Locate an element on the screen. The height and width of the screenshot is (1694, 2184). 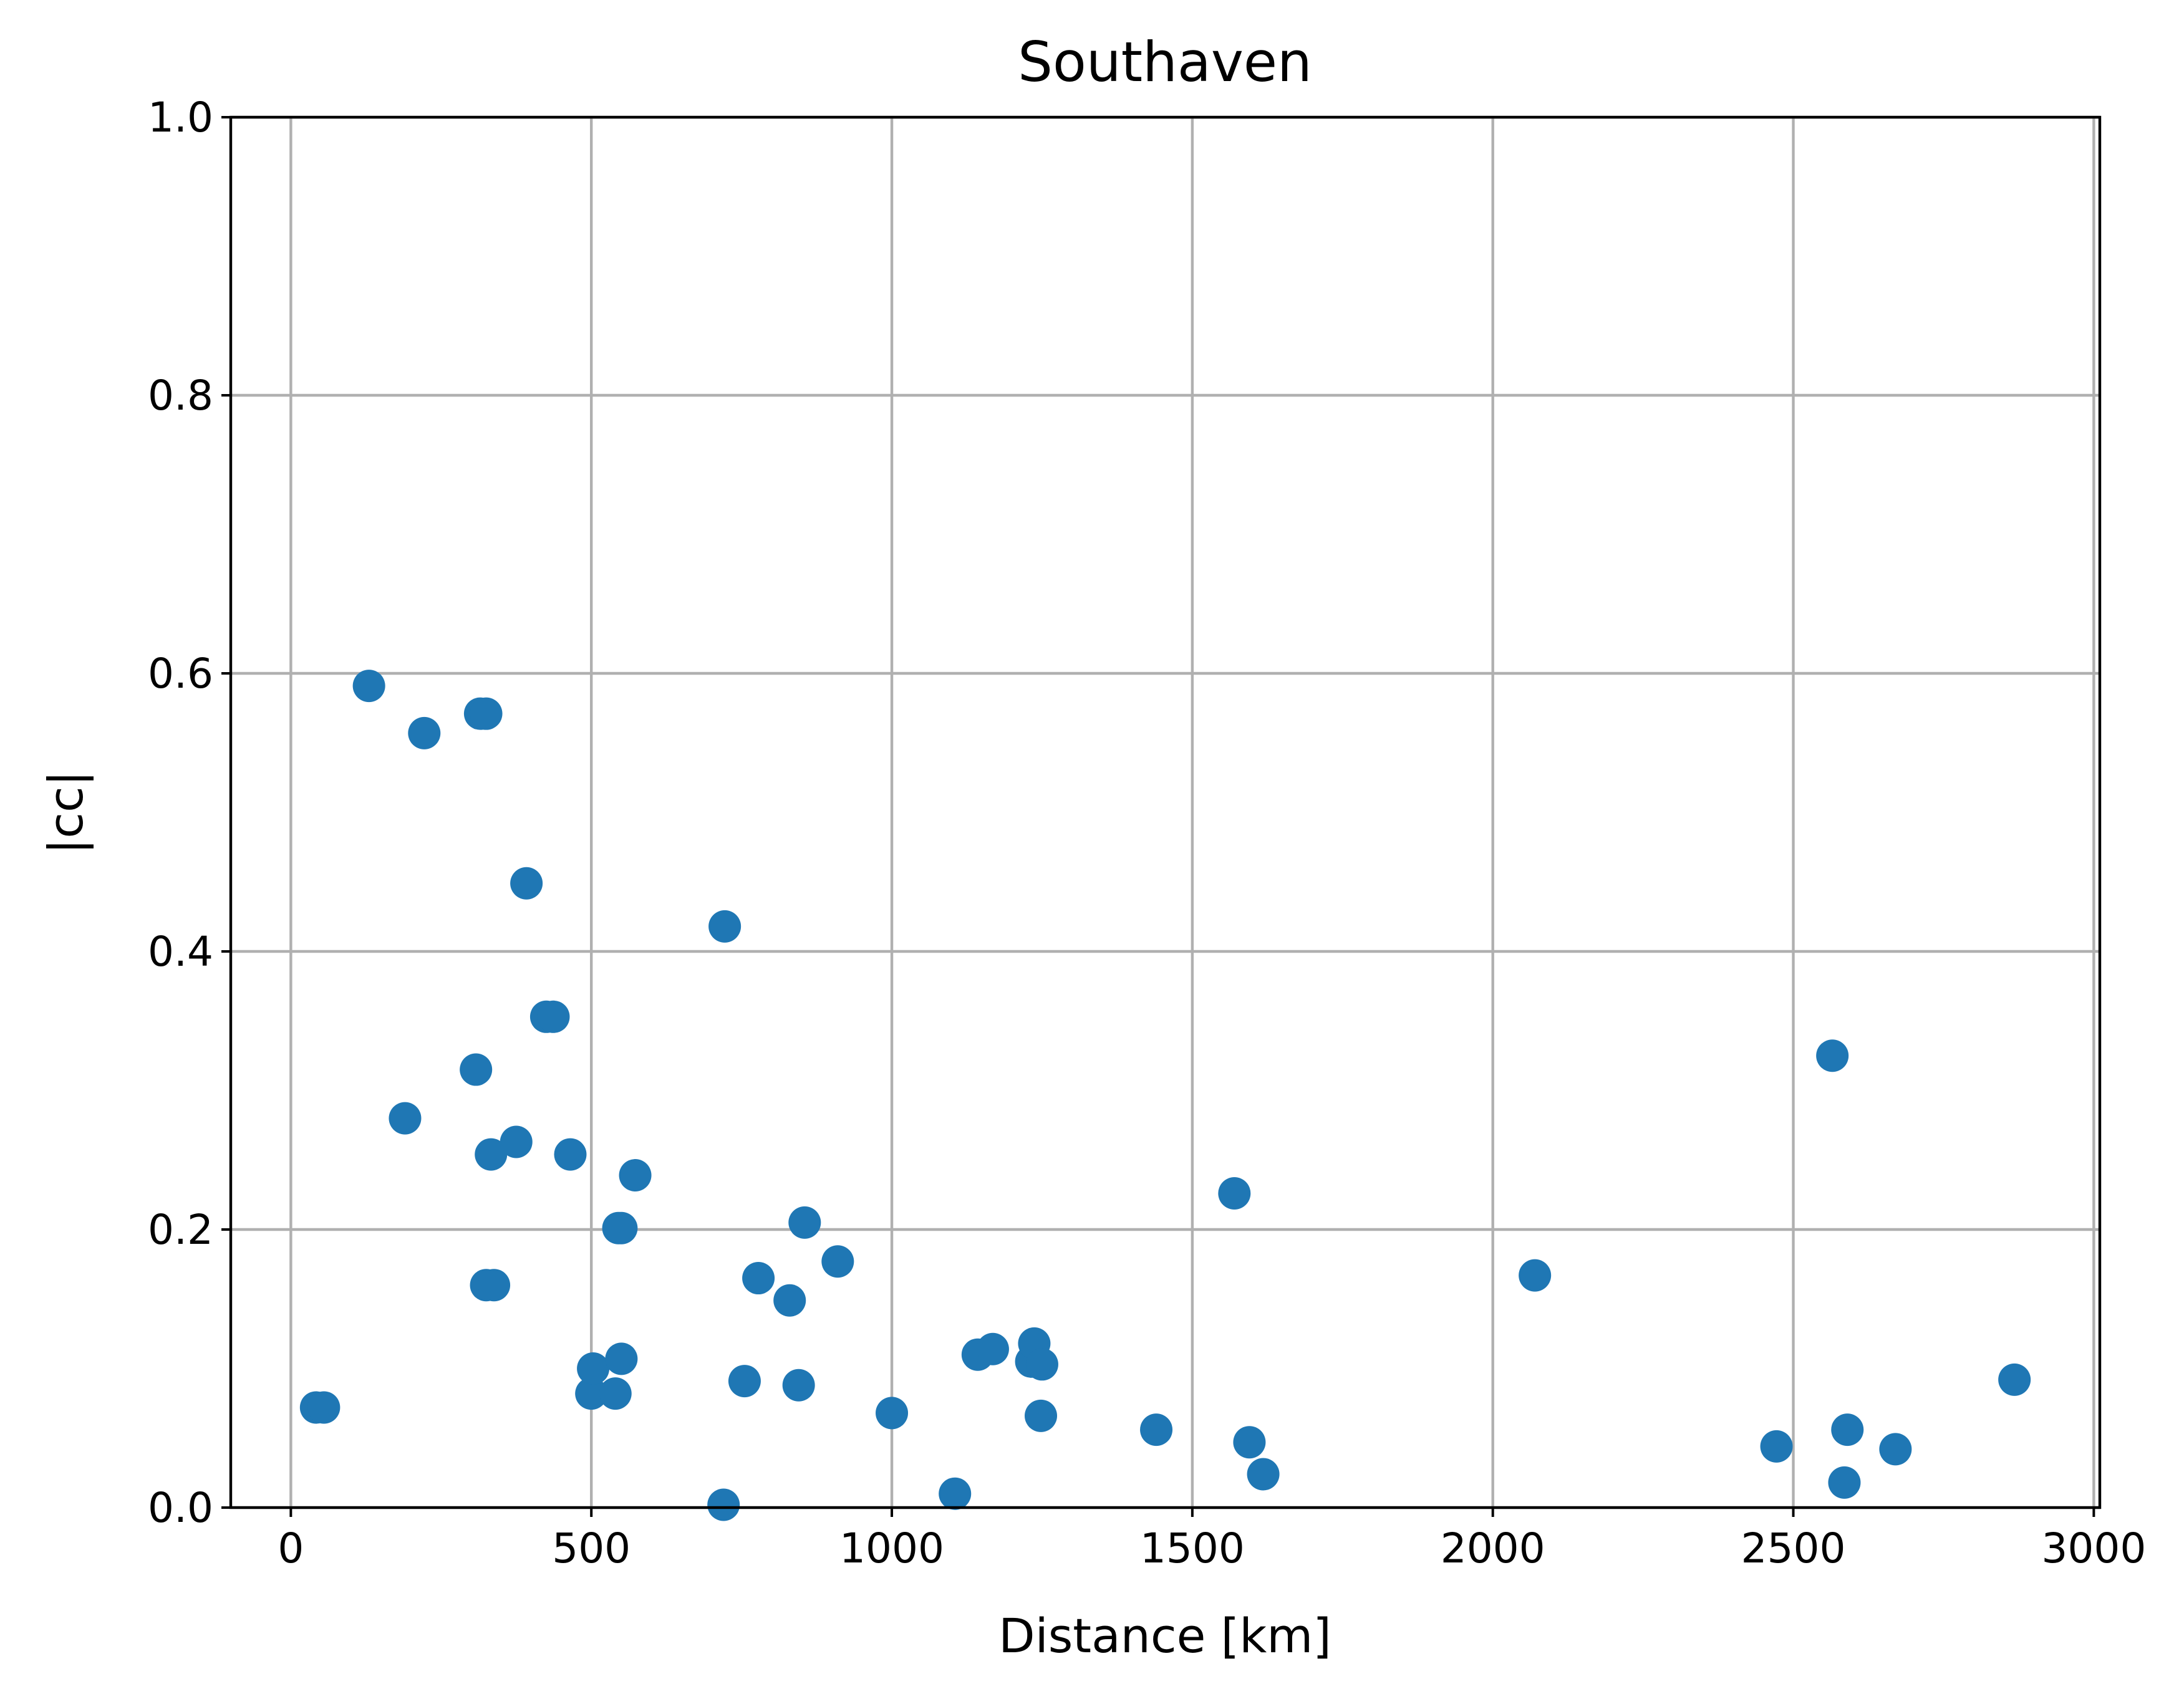
chart-title: Southaven is located at coordinates (1165, 62).